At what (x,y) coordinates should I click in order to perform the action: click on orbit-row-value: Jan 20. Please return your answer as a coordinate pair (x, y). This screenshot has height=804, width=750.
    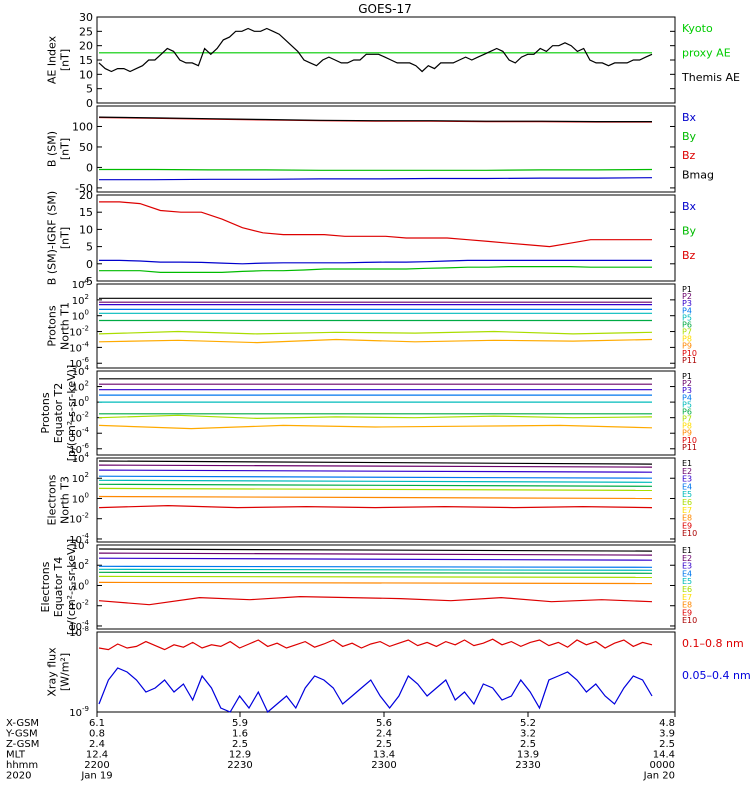
    Looking at the image, I should click on (659, 776).